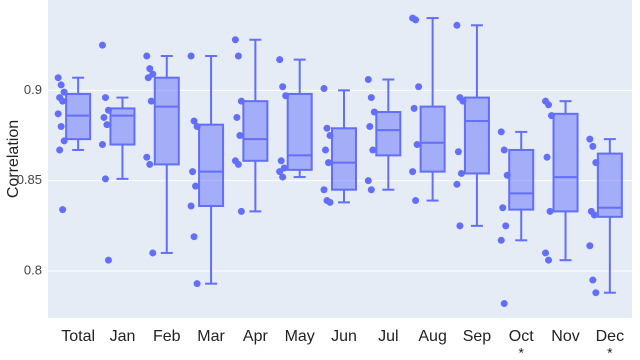  Describe the element at coordinates (388, 336) in the screenshot. I see `x-tick-label: Jul` at that location.